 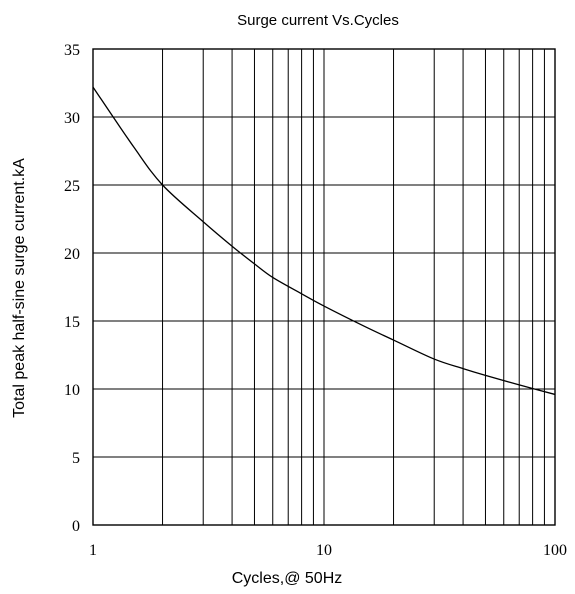 What do you see at coordinates (318, 20) in the screenshot?
I see `chart-title: Surge current Vs.Cycles` at bounding box center [318, 20].